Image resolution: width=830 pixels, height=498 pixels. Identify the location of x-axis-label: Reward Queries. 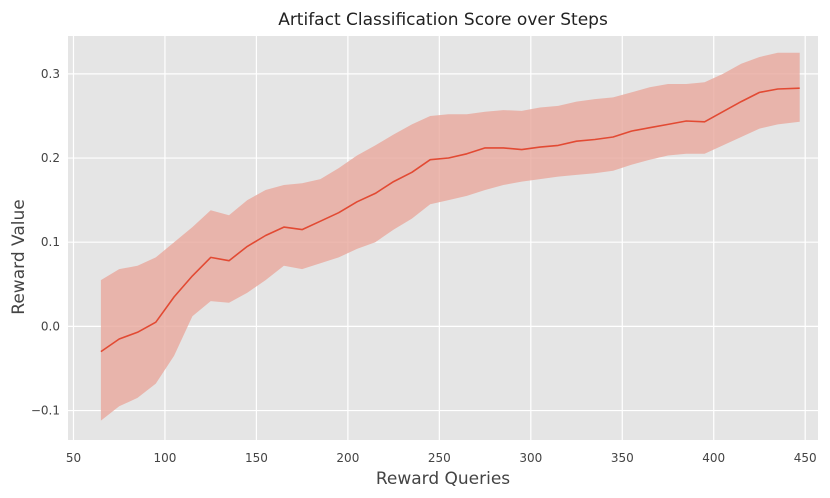
(443, 479).